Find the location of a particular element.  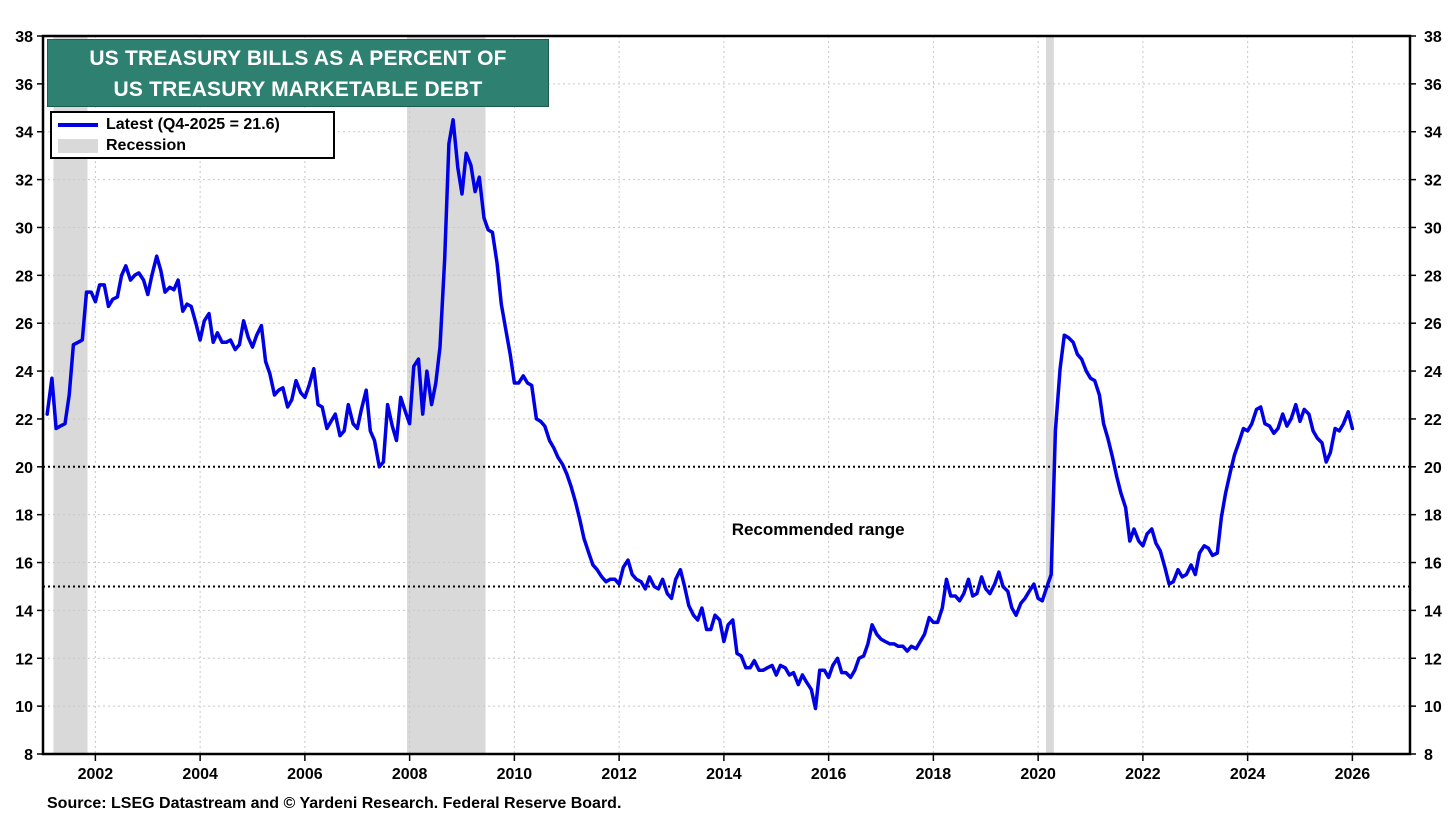

recommended-range-lines is located at coordinates (726, 526).